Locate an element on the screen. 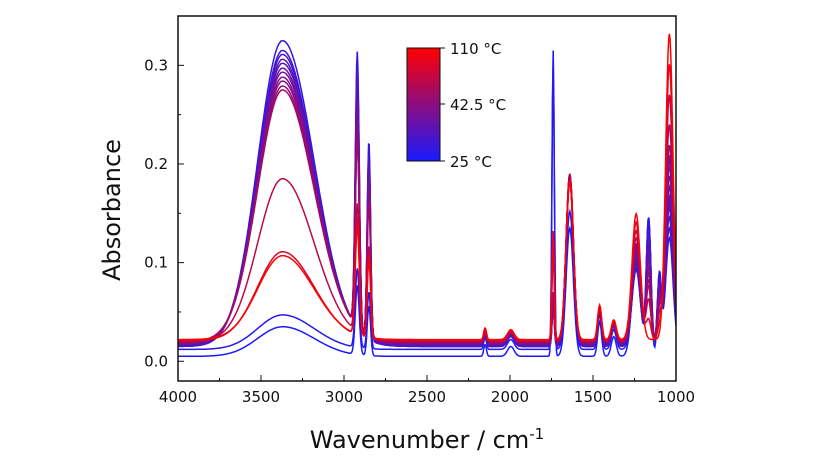  y-axis-title: Absorbance is located at coordinates (112, 210).